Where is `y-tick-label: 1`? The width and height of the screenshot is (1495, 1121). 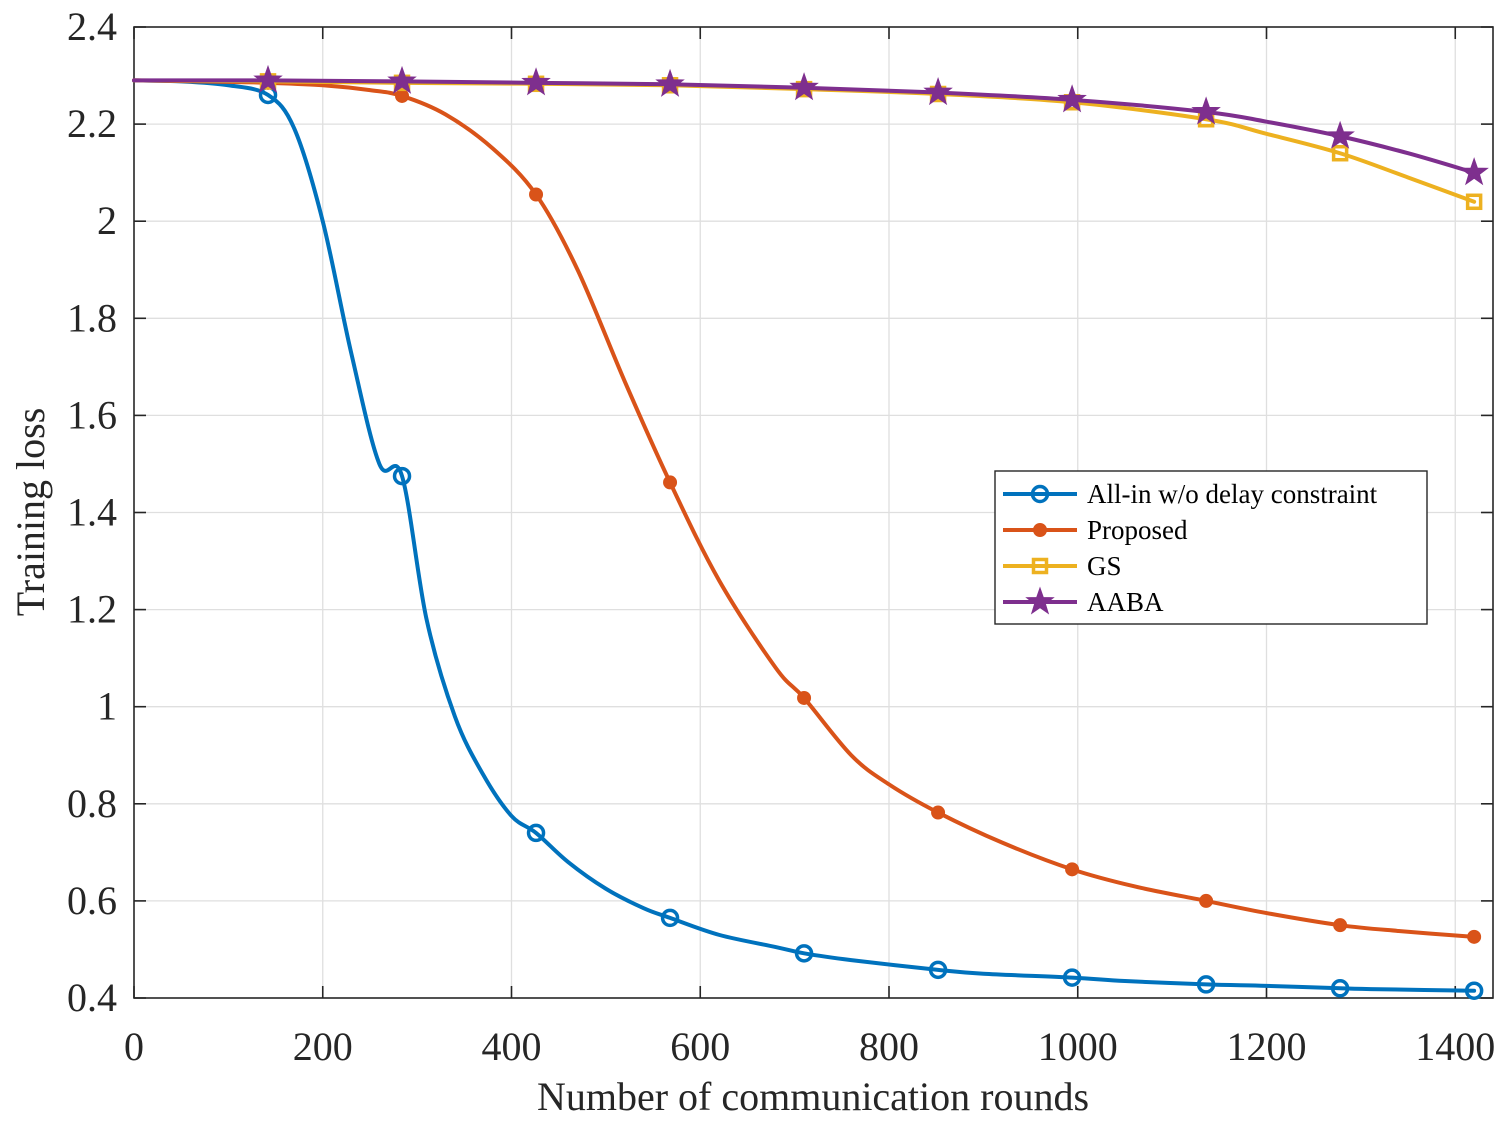
y-tick-label: 1 is located at coordinates (107, 706).